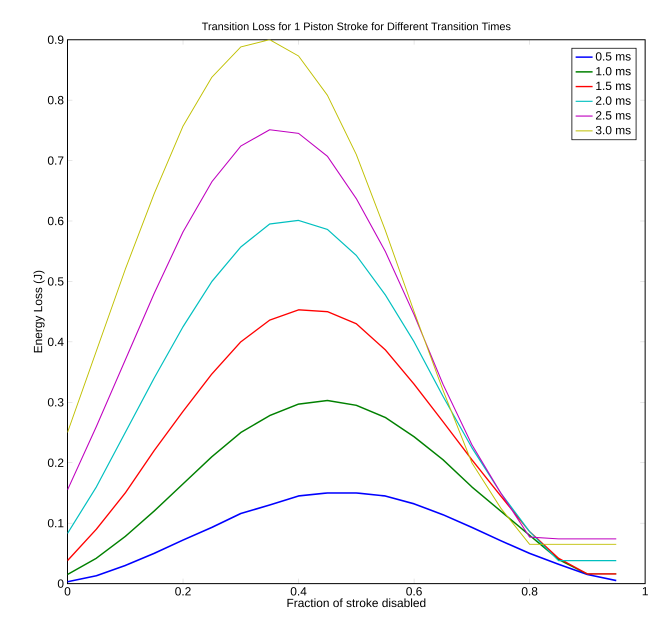  What do you see at coordinates (56, 462) in the screenshot?
I see `y-tick-label: 0.2` at bounding box center [56, 462].